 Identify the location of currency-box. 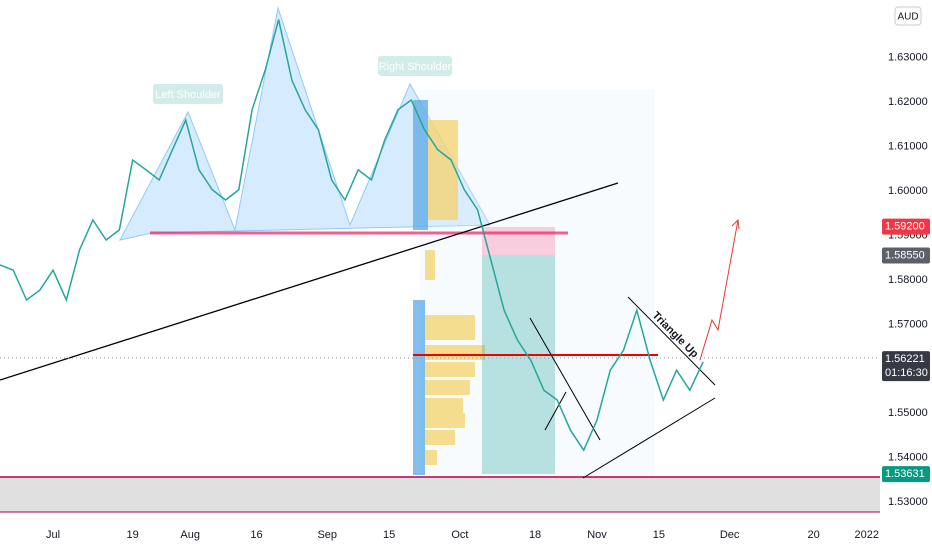
(908, 16).